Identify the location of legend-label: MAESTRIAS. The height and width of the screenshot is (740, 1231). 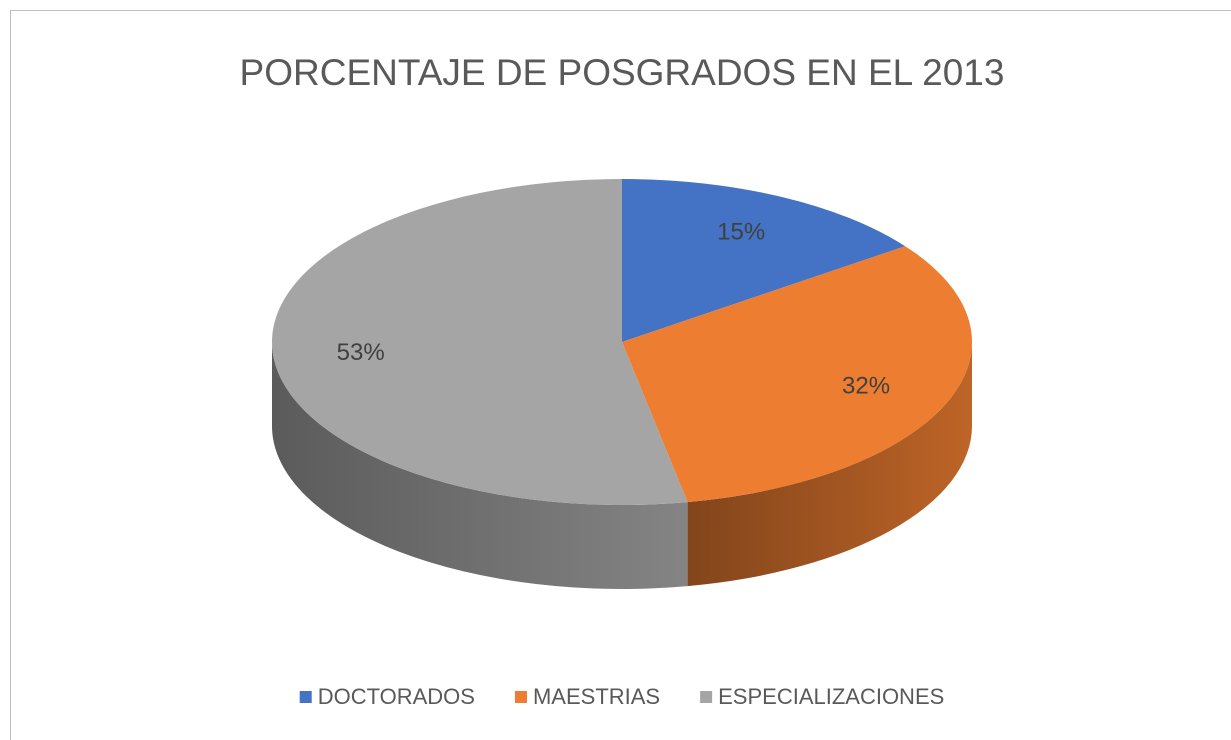
(596, 696).